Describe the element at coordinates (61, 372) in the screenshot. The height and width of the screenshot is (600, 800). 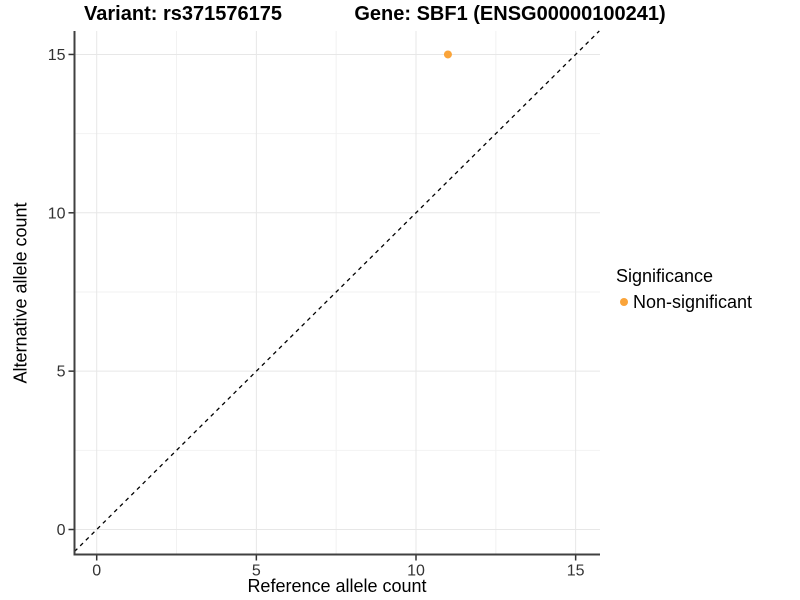
I see `y-tick-label: 5` at that location.